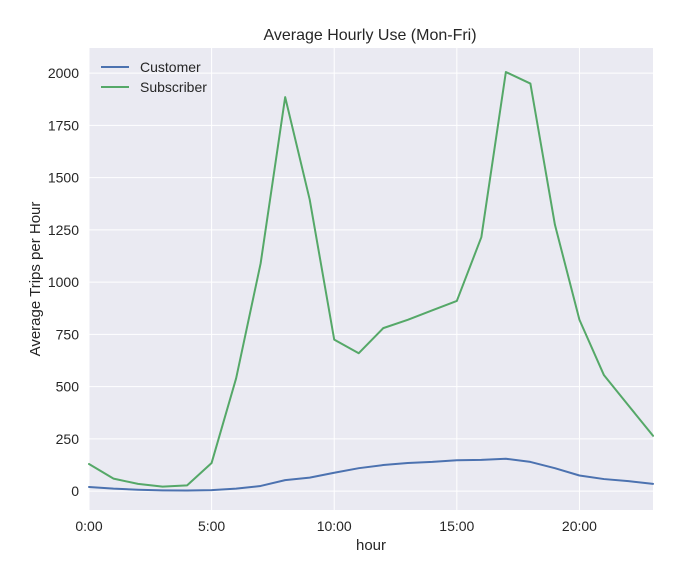 This screenshot has width=689, height=576. Describe the element at coordinates (88, 526) in the screenshot. I see `x-tick-label: 0:00` at that location.